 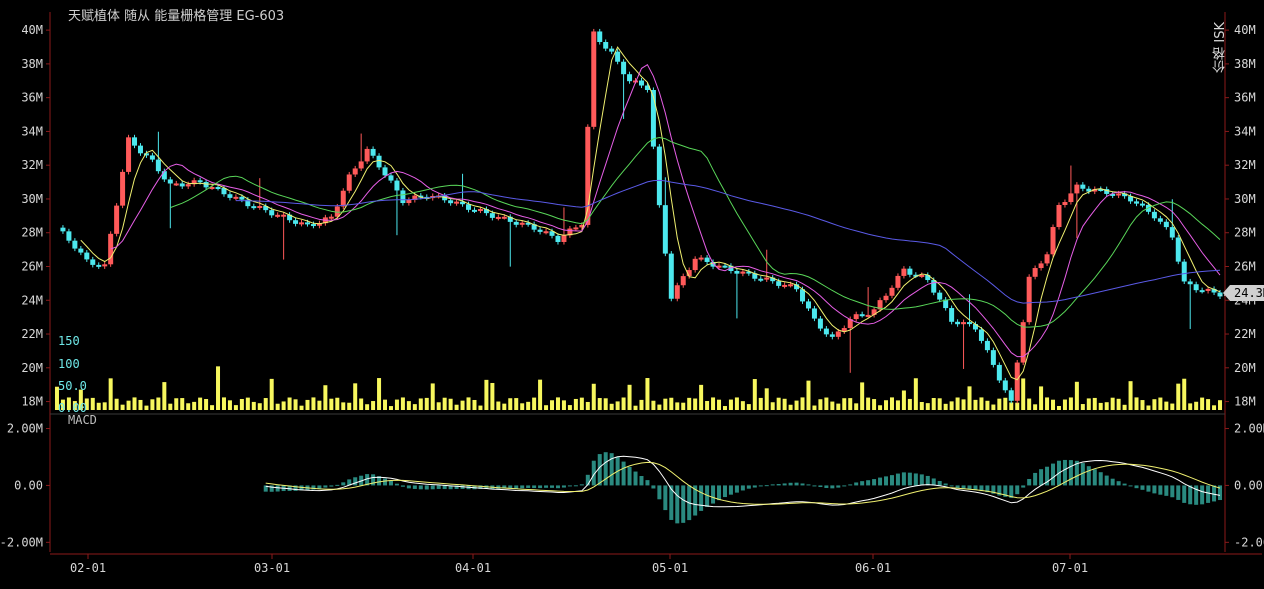 I want to click on right-price-tick-label: 18M, so click(x=1245, y=402).